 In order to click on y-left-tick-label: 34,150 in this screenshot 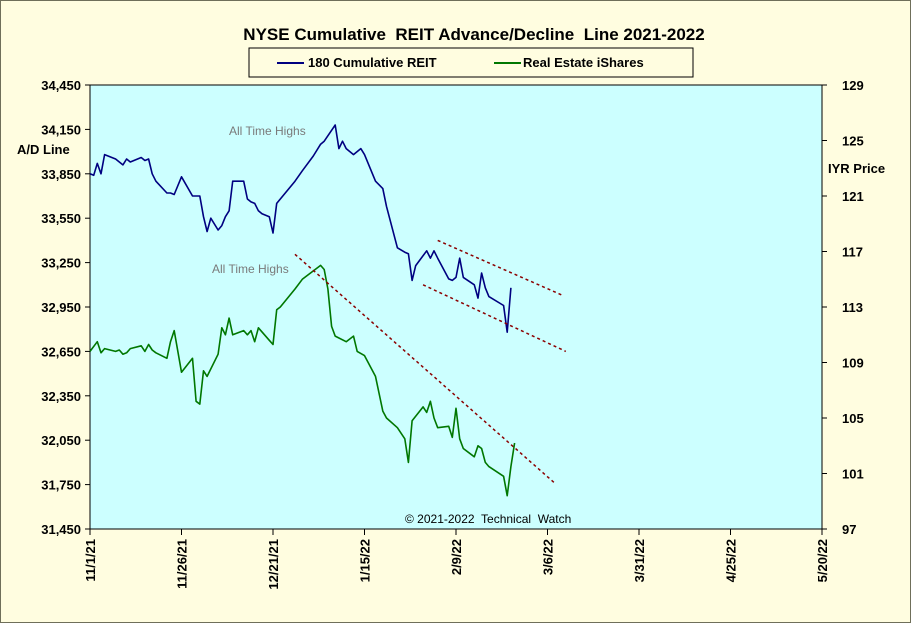, I will do `click(61, 129)`.